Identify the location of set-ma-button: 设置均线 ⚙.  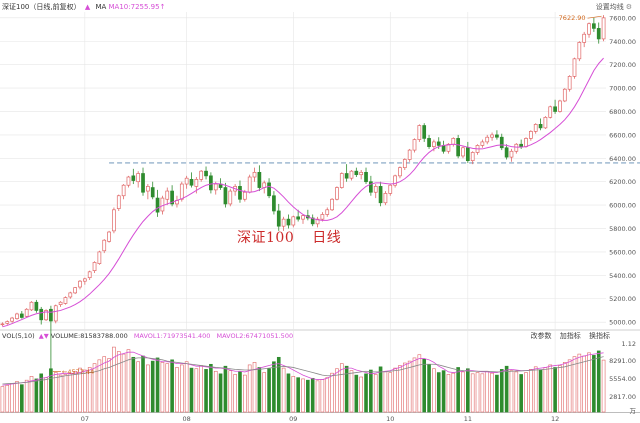
(614, 7).